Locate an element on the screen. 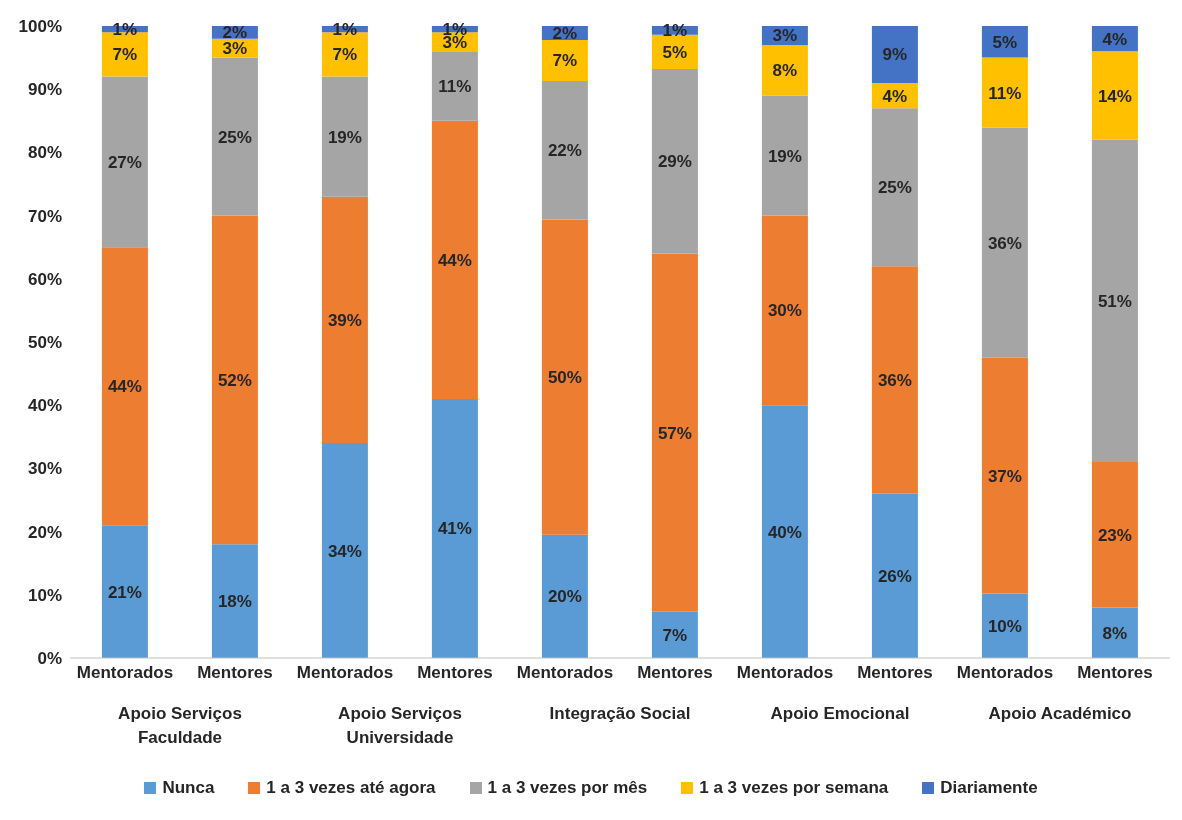 This screenshot has width=1182, height=820. data-label: 52% is located at coordinates (234, 380).